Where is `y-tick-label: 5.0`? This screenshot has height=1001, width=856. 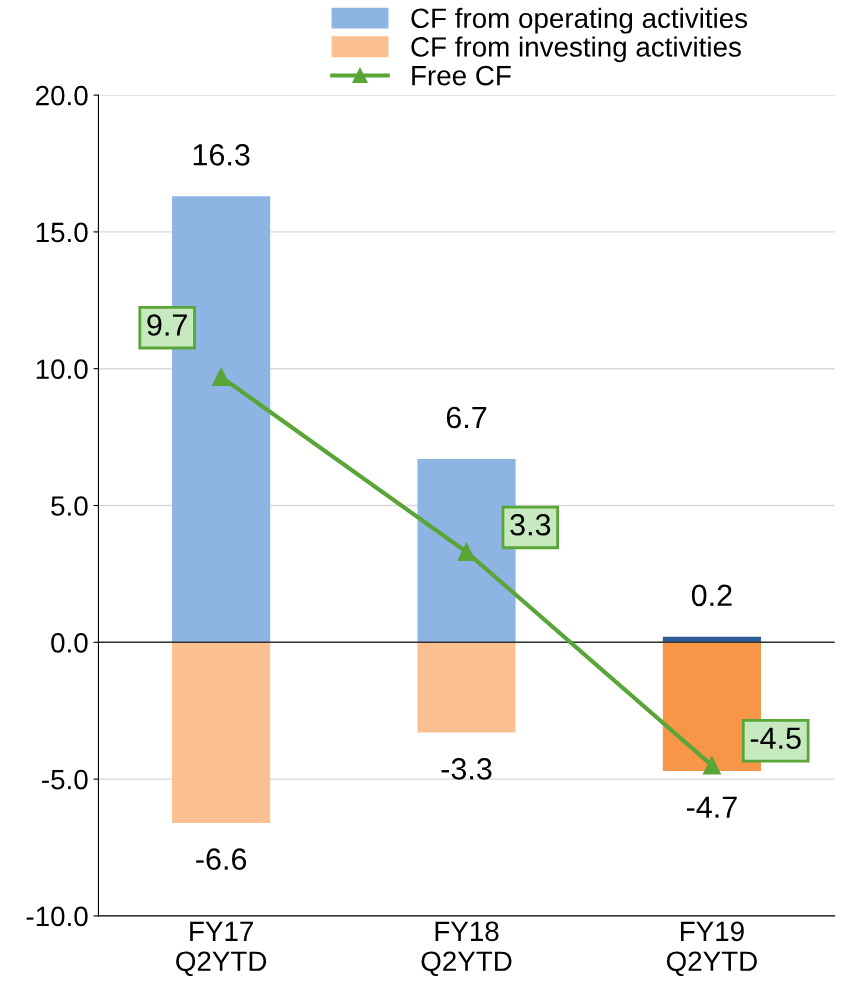 y-tick-label: 5.0 is located at coordinates (69, 506).